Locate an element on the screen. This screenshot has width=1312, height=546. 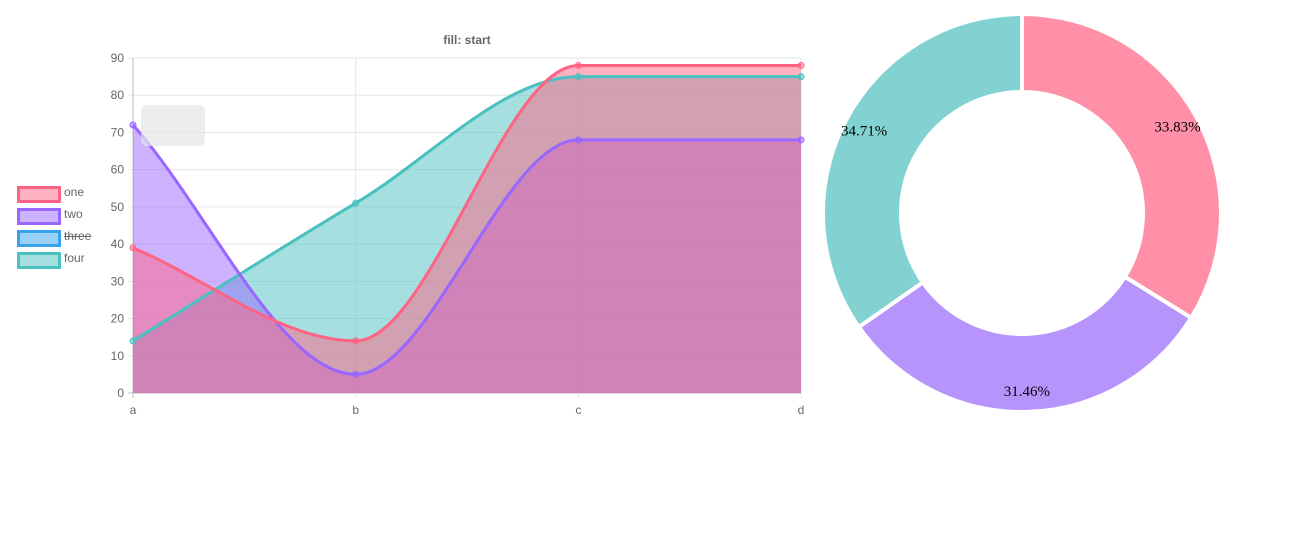
legend-label: two is located at coordinates (73, 214).